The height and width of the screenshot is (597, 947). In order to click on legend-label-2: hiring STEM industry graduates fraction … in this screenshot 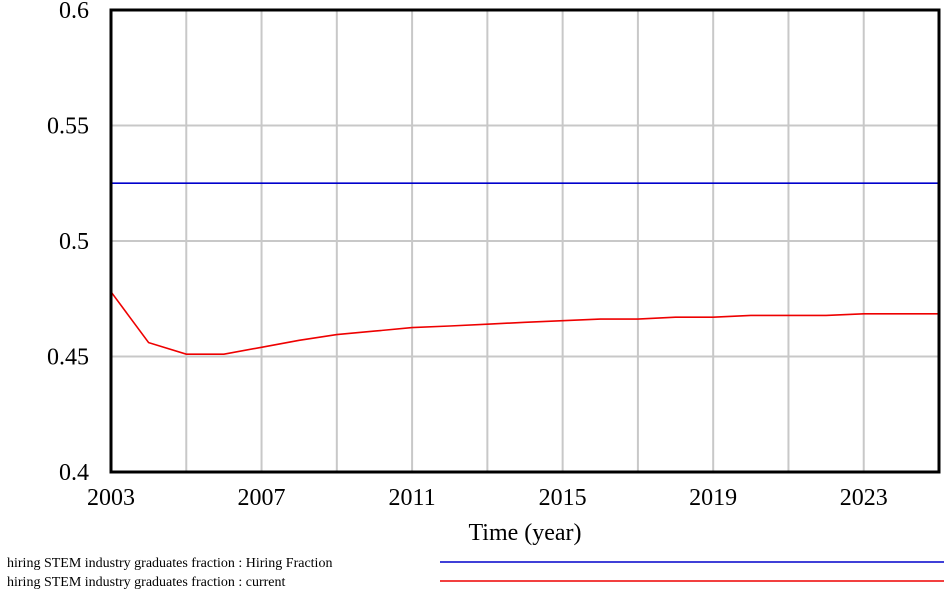, I will do `click(146, 582)`.